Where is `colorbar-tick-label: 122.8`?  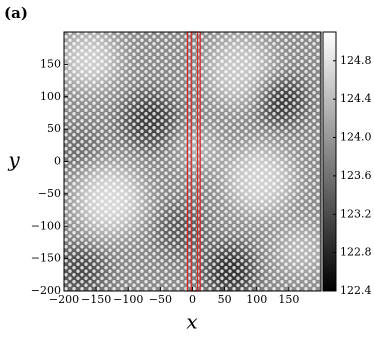
colorbar-tick-label: 122.8 is located at coordinates (356, 252).